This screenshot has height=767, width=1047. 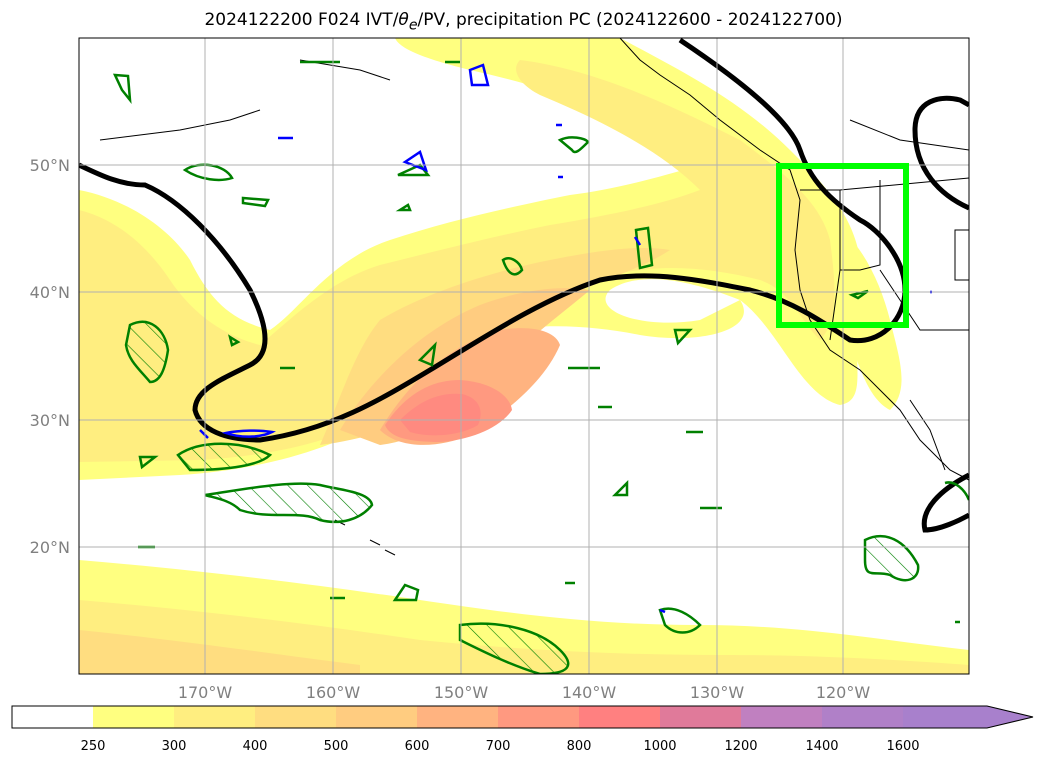 What do you see at coordinates (659, 746) in the screenshot?
I see `colorbar-tick-1000: 1000` at bounding box center [659, 746].